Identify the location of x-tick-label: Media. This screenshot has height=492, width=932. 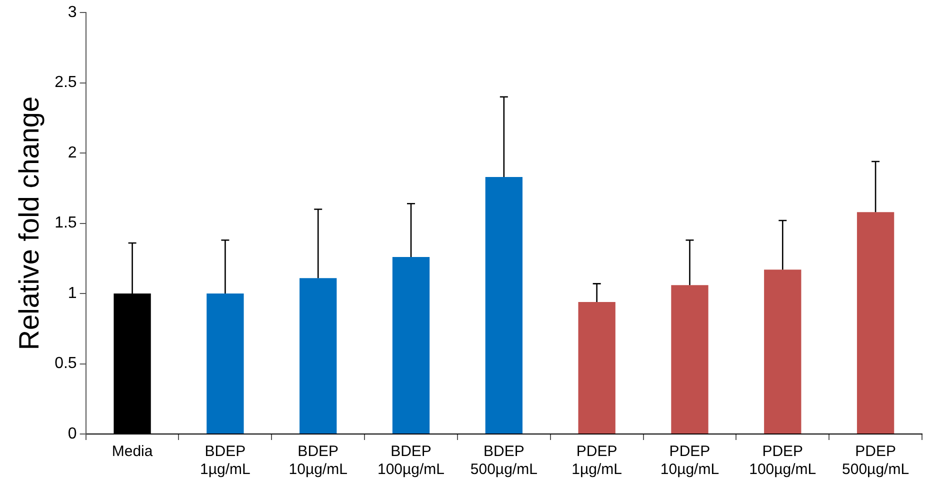
(133, 451).